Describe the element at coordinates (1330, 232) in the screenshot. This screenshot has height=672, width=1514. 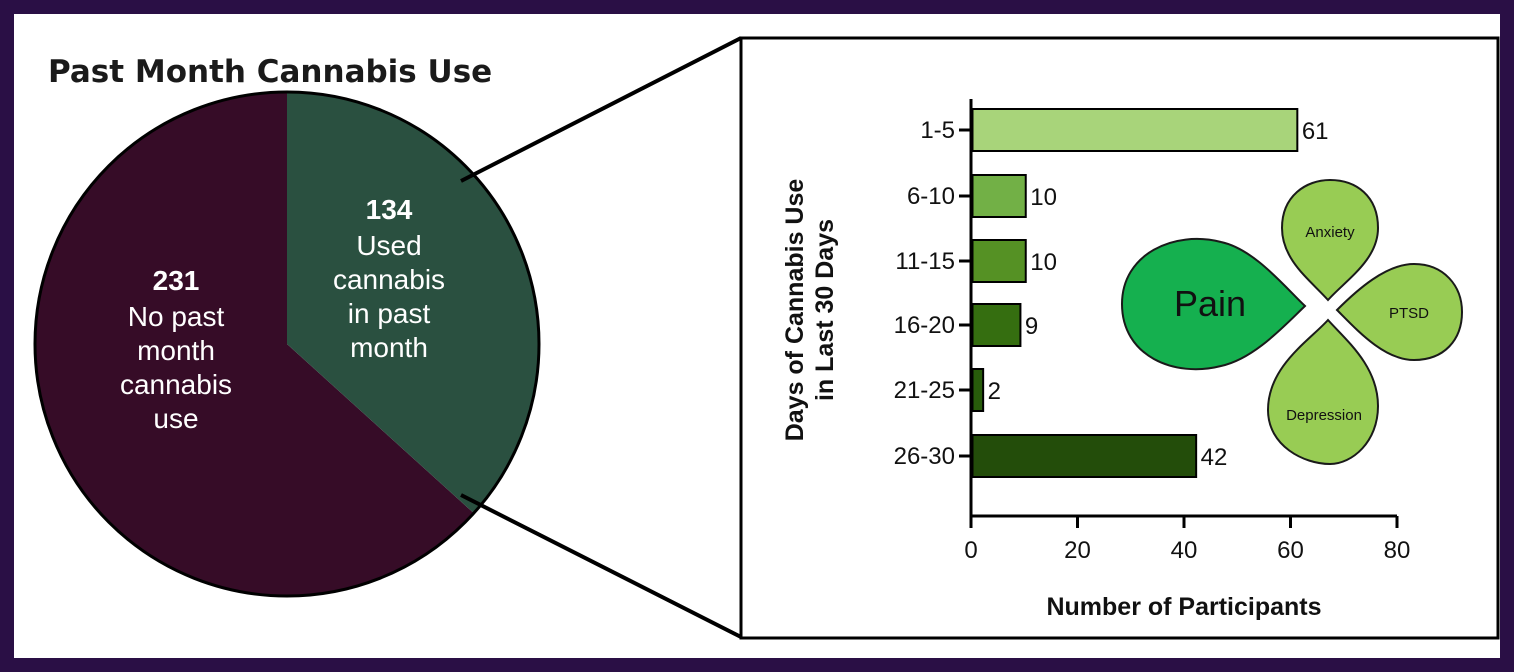
I see `anxiety-label: Anxiety` at that location.